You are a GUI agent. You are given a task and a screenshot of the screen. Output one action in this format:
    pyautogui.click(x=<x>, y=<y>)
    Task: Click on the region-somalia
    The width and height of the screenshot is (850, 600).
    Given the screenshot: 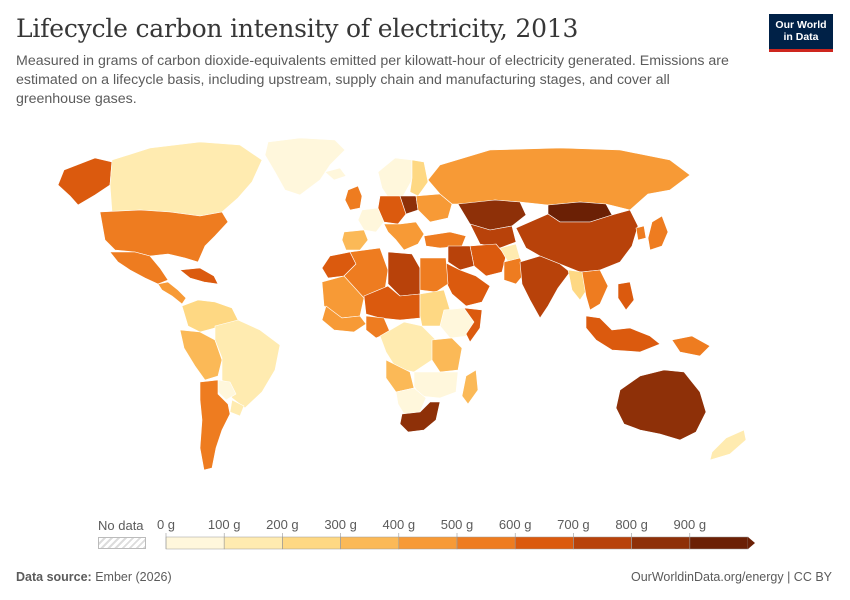 What is the action you would take?
    pyautogui.click(x=473, y=325)
    